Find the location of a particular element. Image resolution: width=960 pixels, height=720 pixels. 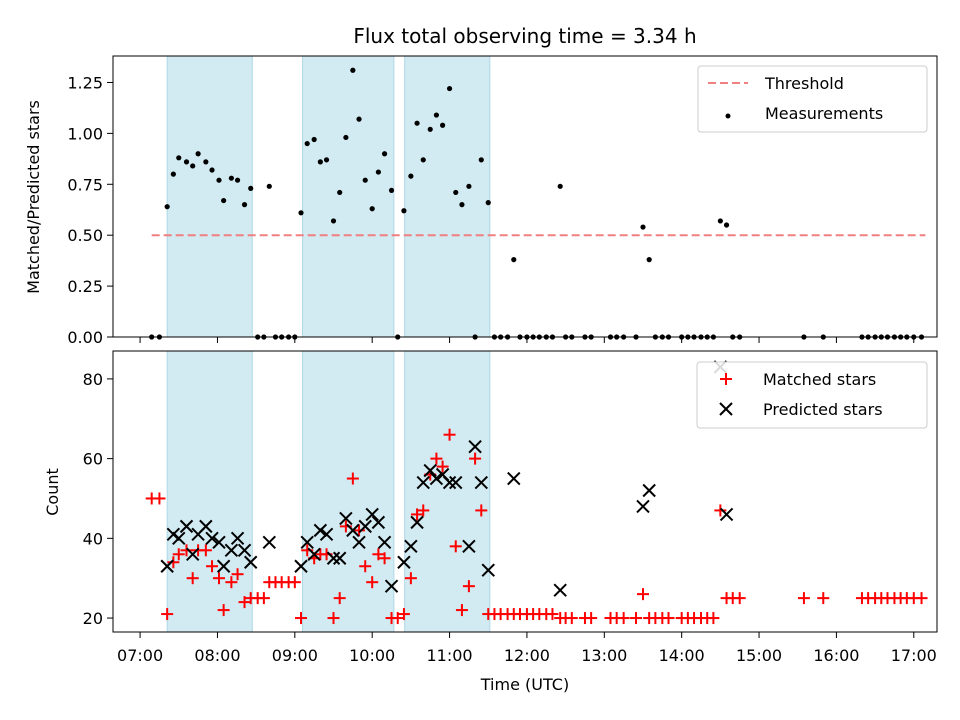

legend-matched-swatch is located at coordinates (726, 379).